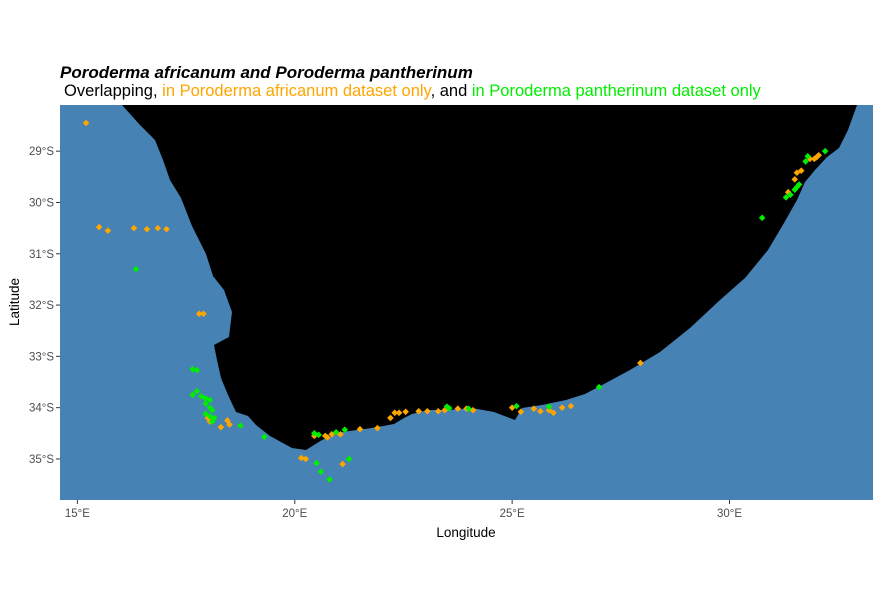 Image resolution: width=882 pixels, height=603 pixels. Describe the element at coordinates (41, 255) in the screenshot. I see `y-tick-label: 31°S` at that location.